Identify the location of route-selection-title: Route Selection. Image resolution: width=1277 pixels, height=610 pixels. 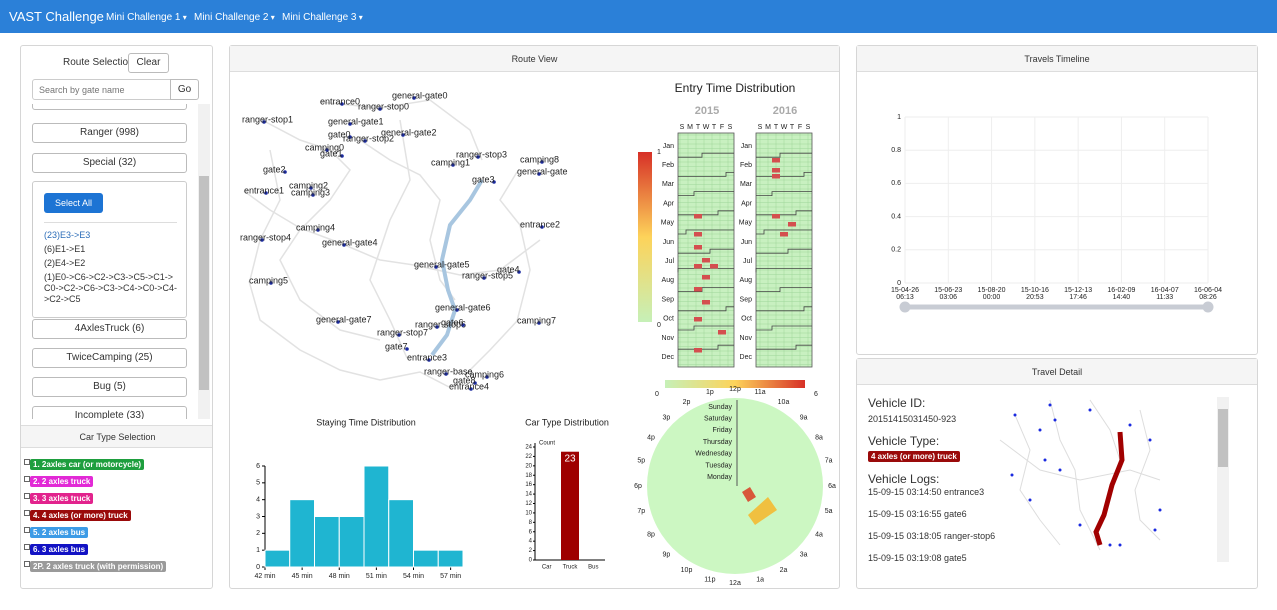
(98, 62).